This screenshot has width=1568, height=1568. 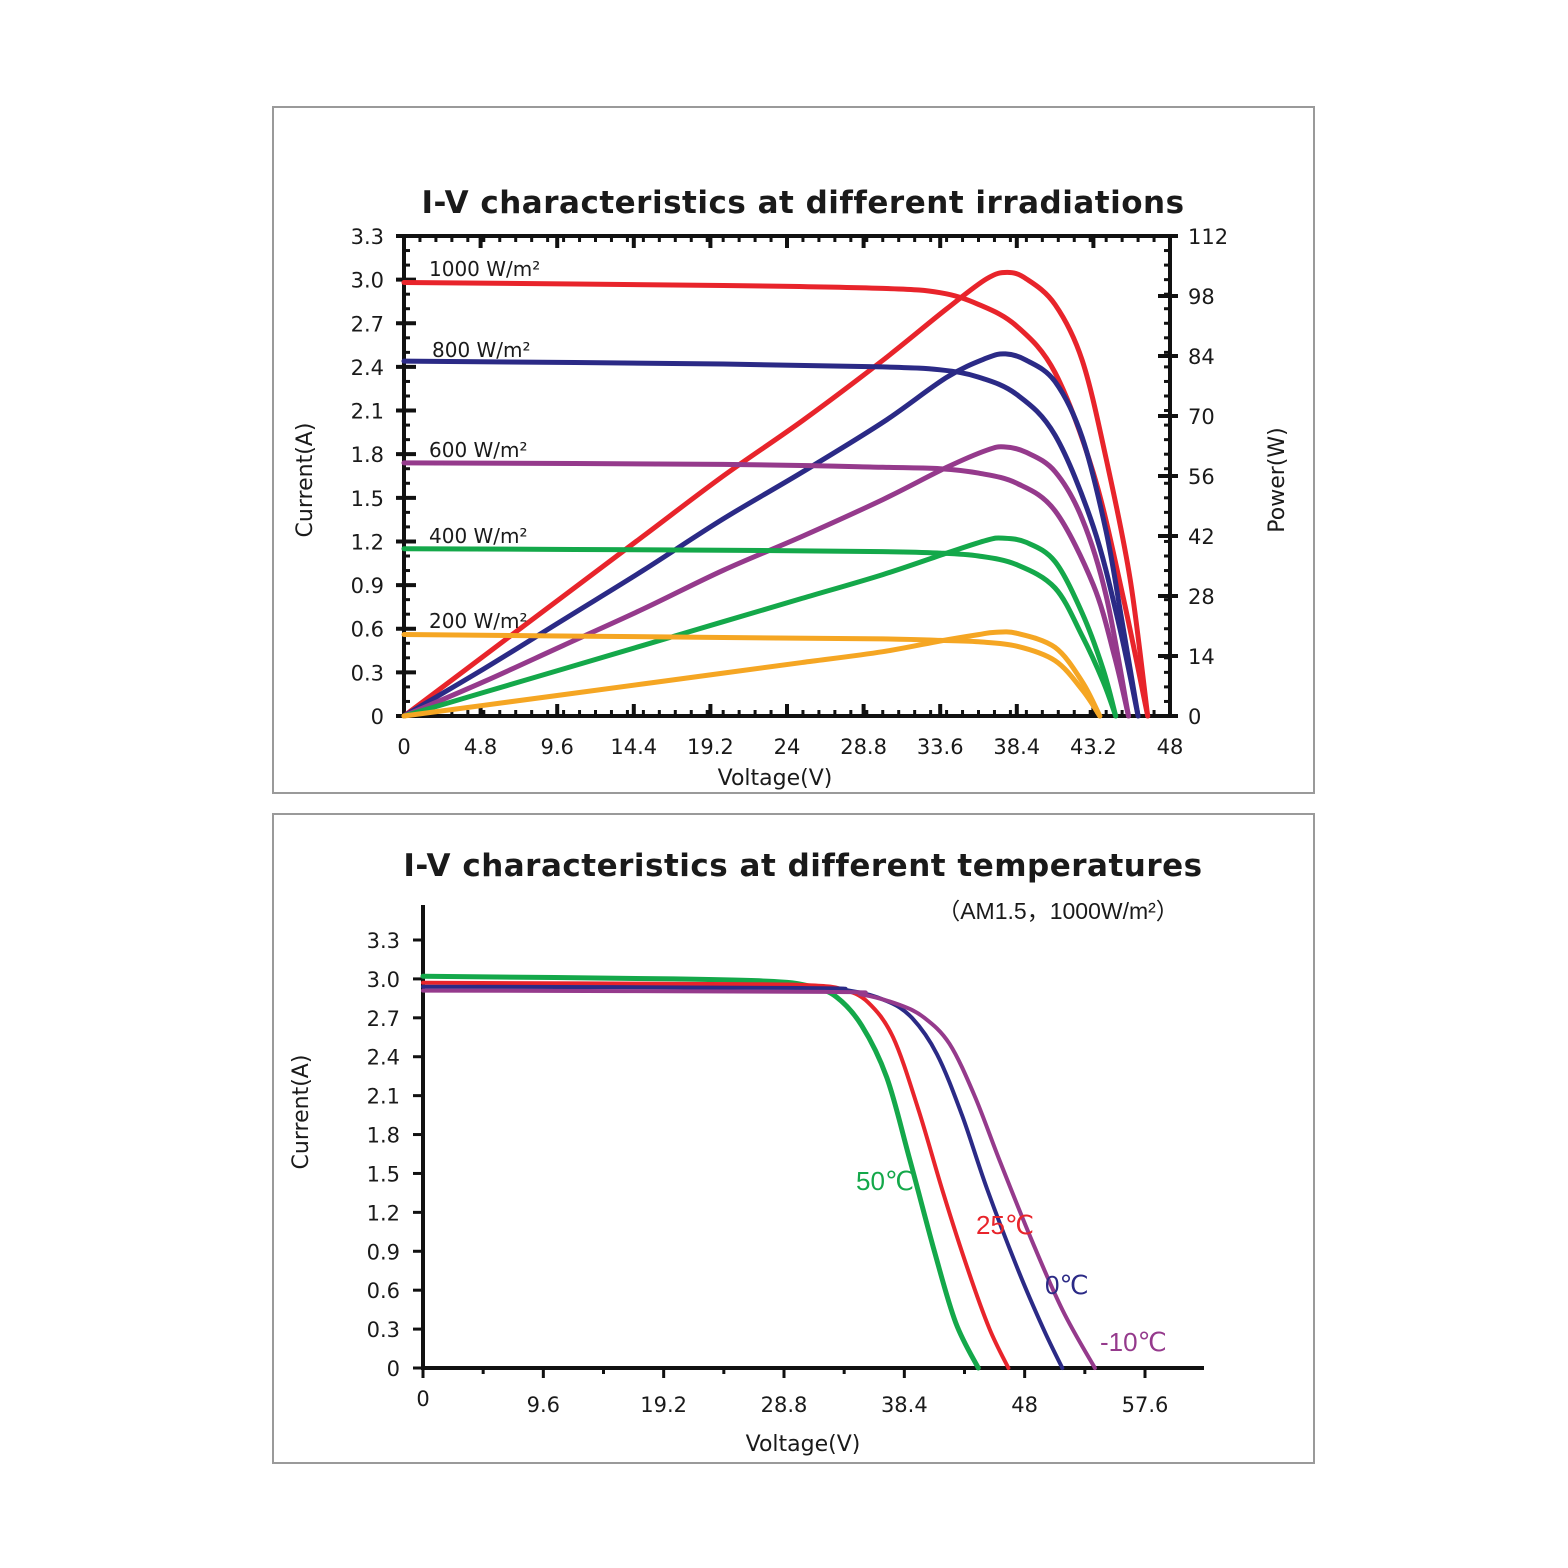 I want to click on chart1-series-label: 600 W/m², so click(x=478, y=450).